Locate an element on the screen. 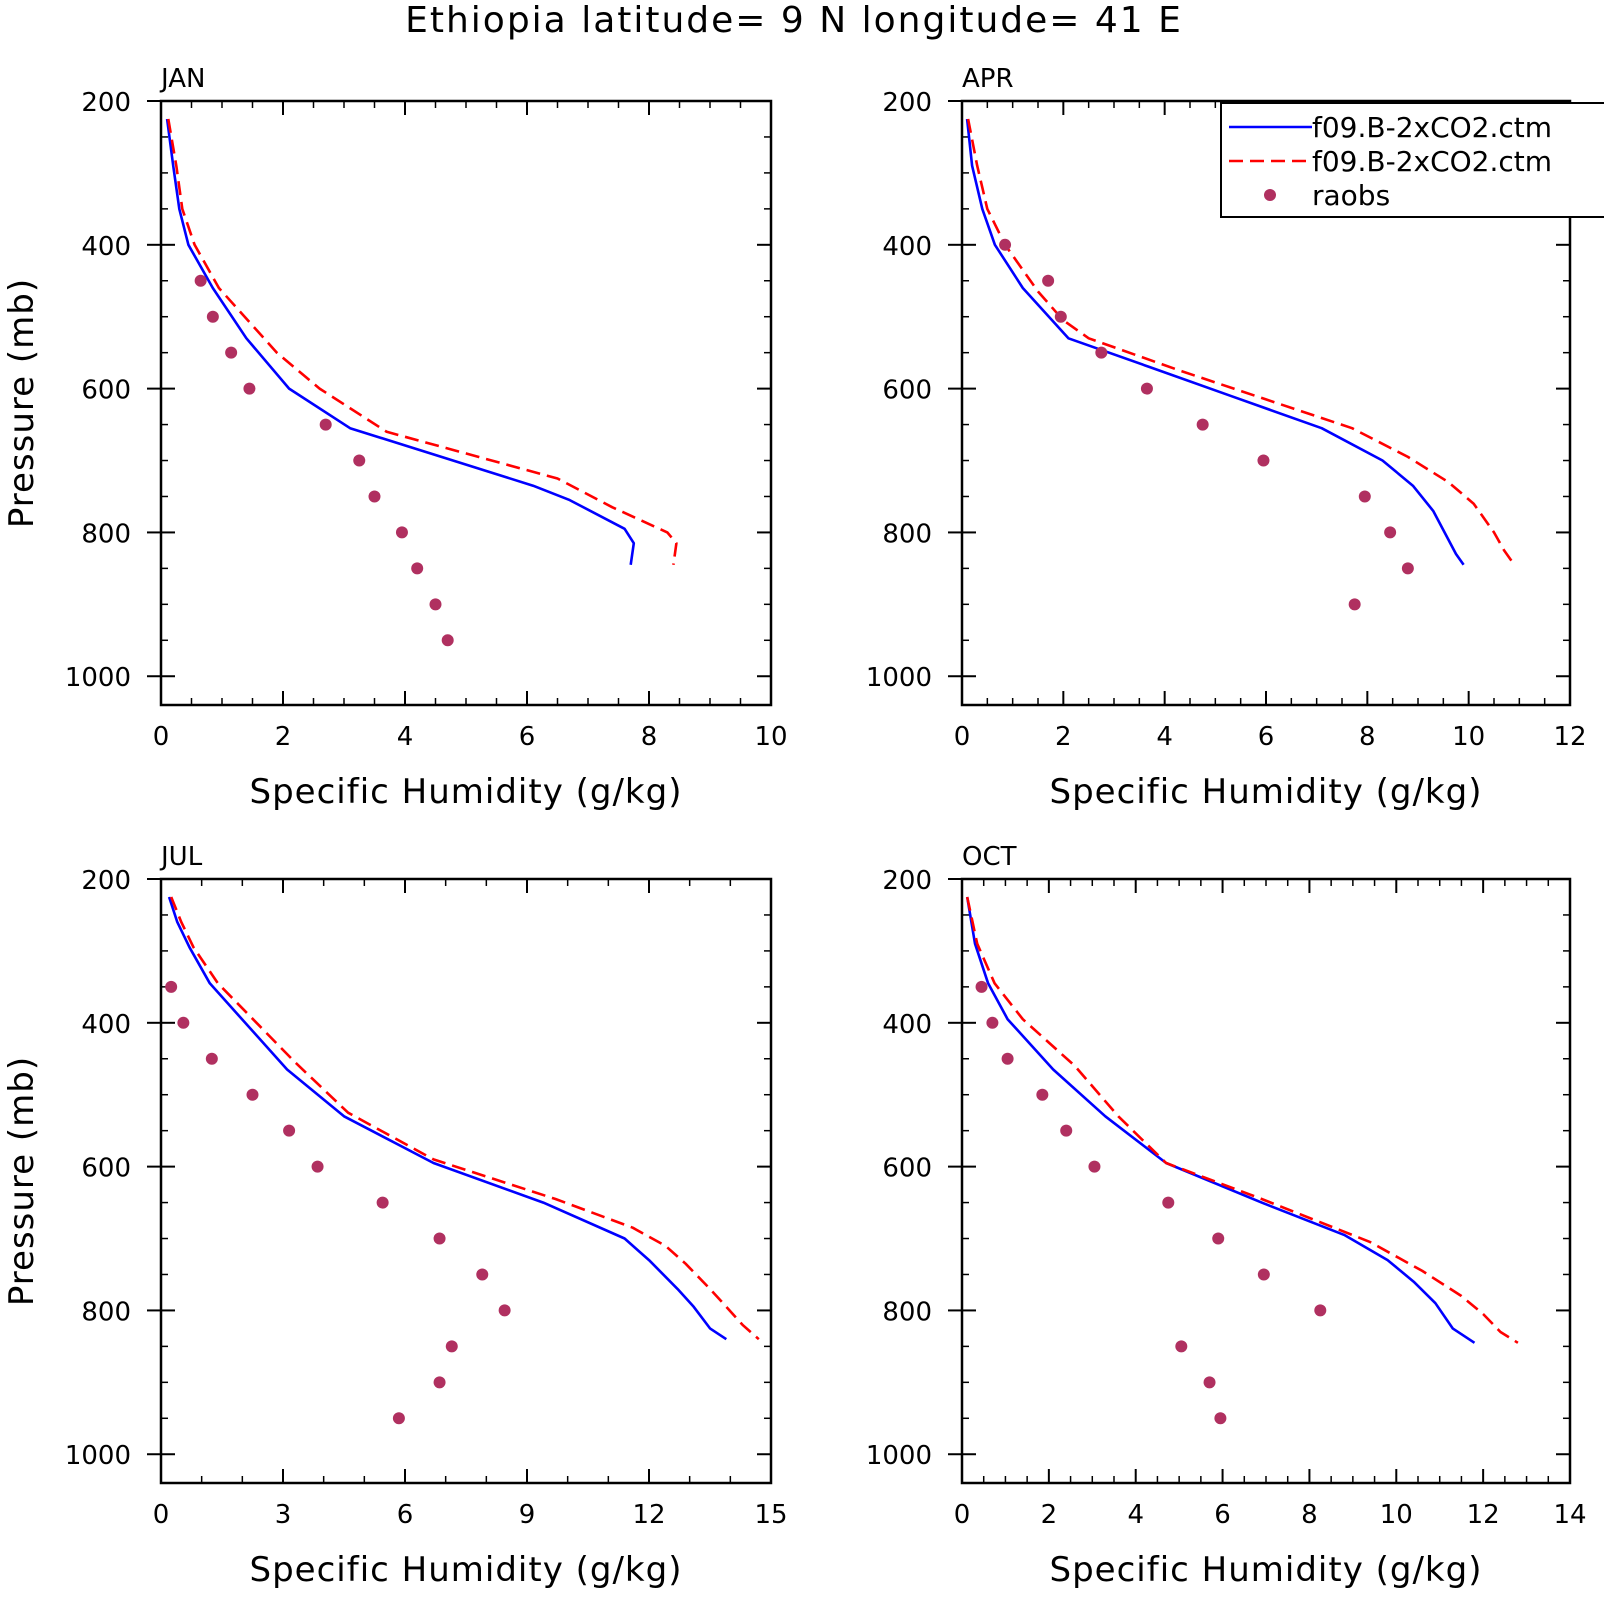 Image resolution: width=1604 pixels, height=1602 pixels. panel-label: JUL is located at coordinates (181, 857).